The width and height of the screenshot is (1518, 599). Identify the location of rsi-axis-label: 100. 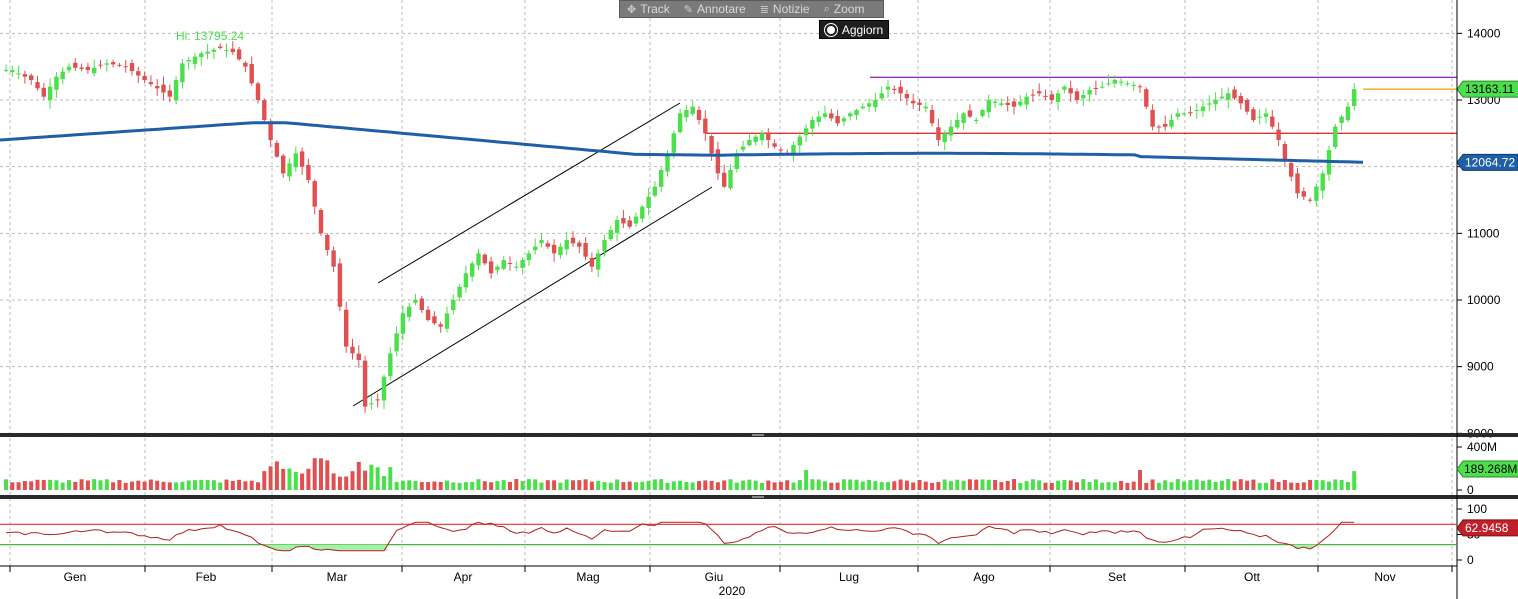
(1477, 509).